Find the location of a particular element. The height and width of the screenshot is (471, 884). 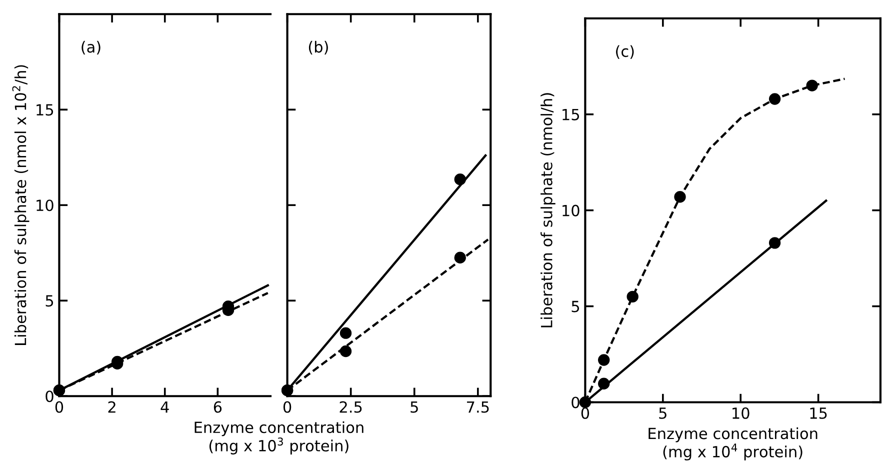

y-axis-title: Liberation of sulphate (nmol x 10$^{2}$/h) is located at coordinates (21, 205).